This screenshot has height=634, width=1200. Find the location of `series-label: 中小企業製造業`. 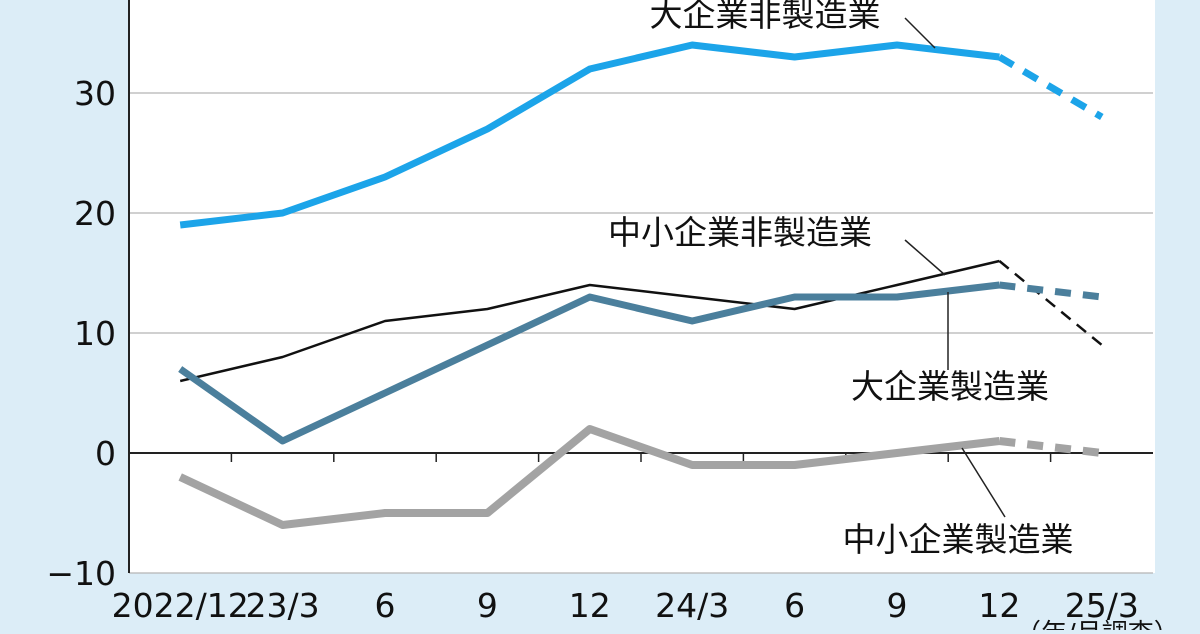

series-label: 中小企業製造業 is located at coordinates (958, 539).